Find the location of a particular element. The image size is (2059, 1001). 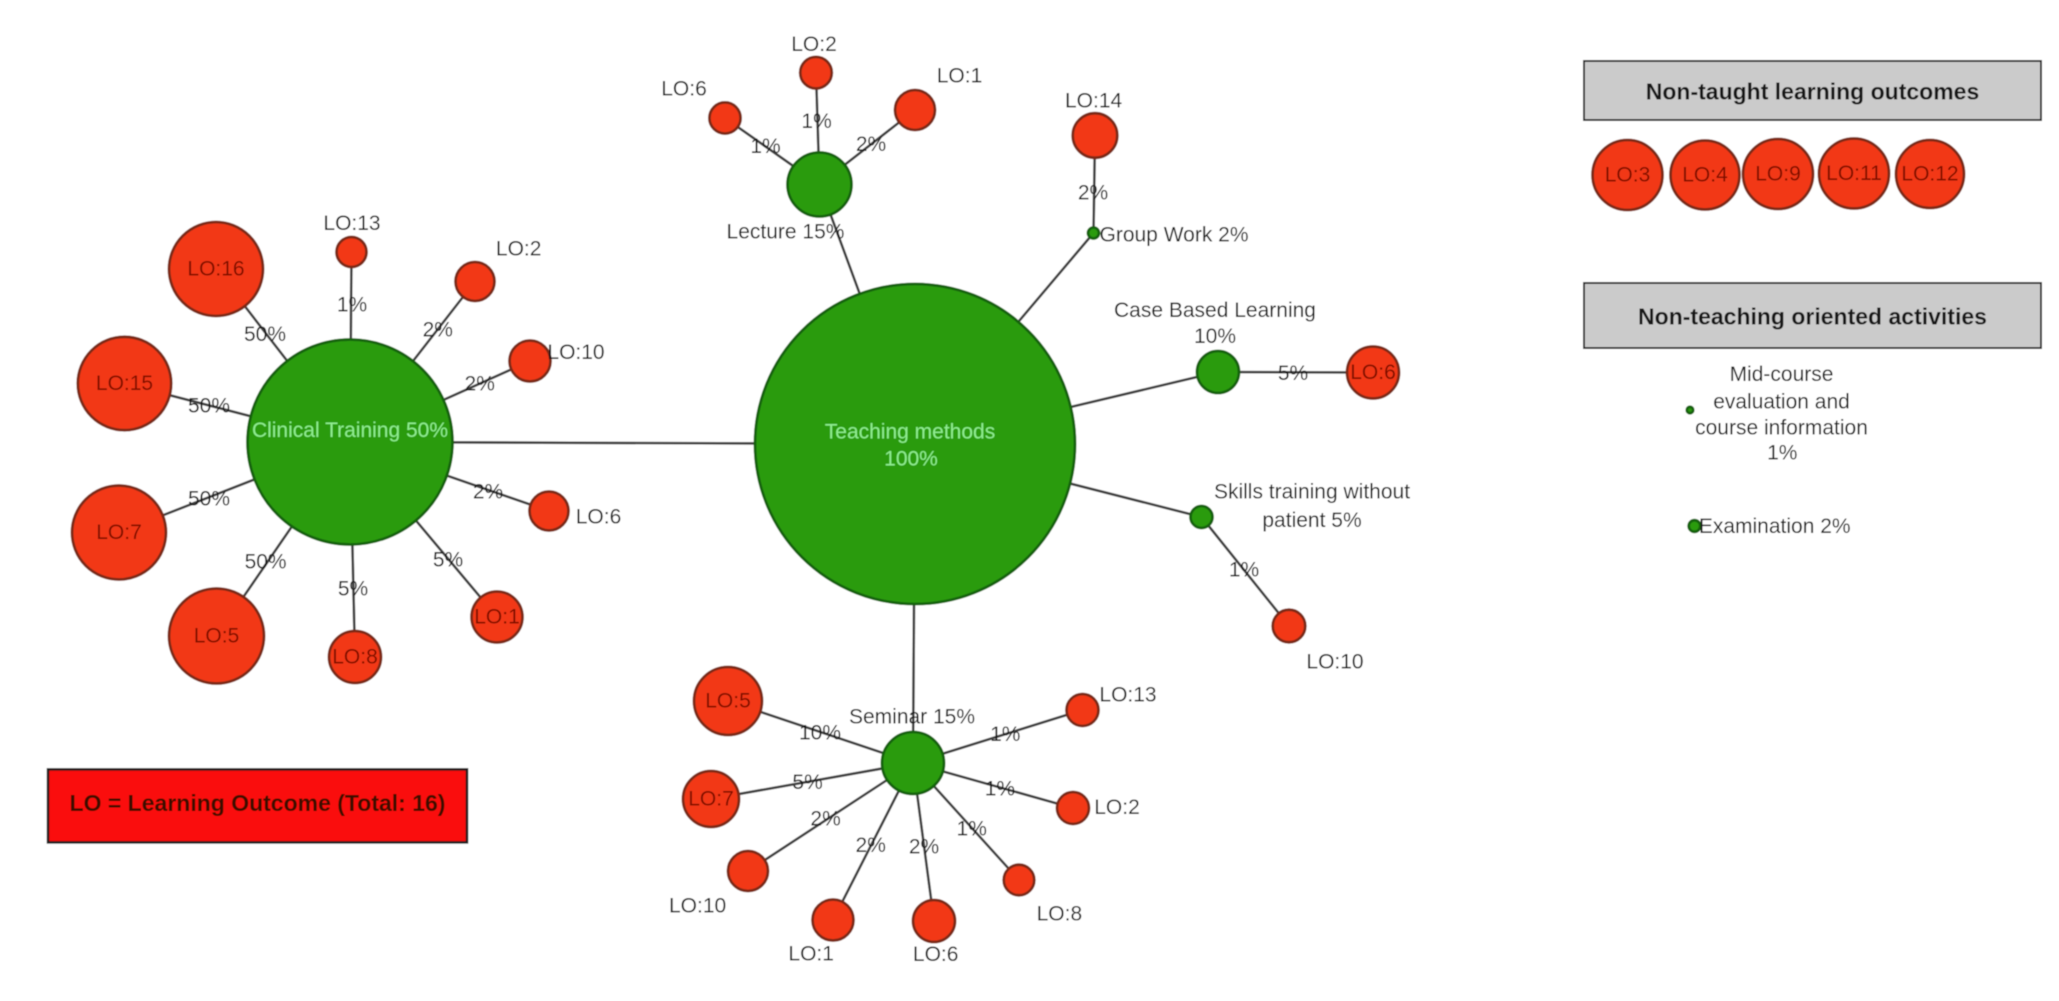

svg-text: LO:16 is located at coordinates (215, 269).